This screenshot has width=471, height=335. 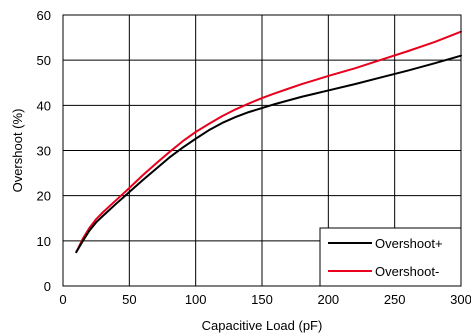 I want to click on x-tick-labels: 0 50 100 150 200 250 300, so click(x=265, y=299).